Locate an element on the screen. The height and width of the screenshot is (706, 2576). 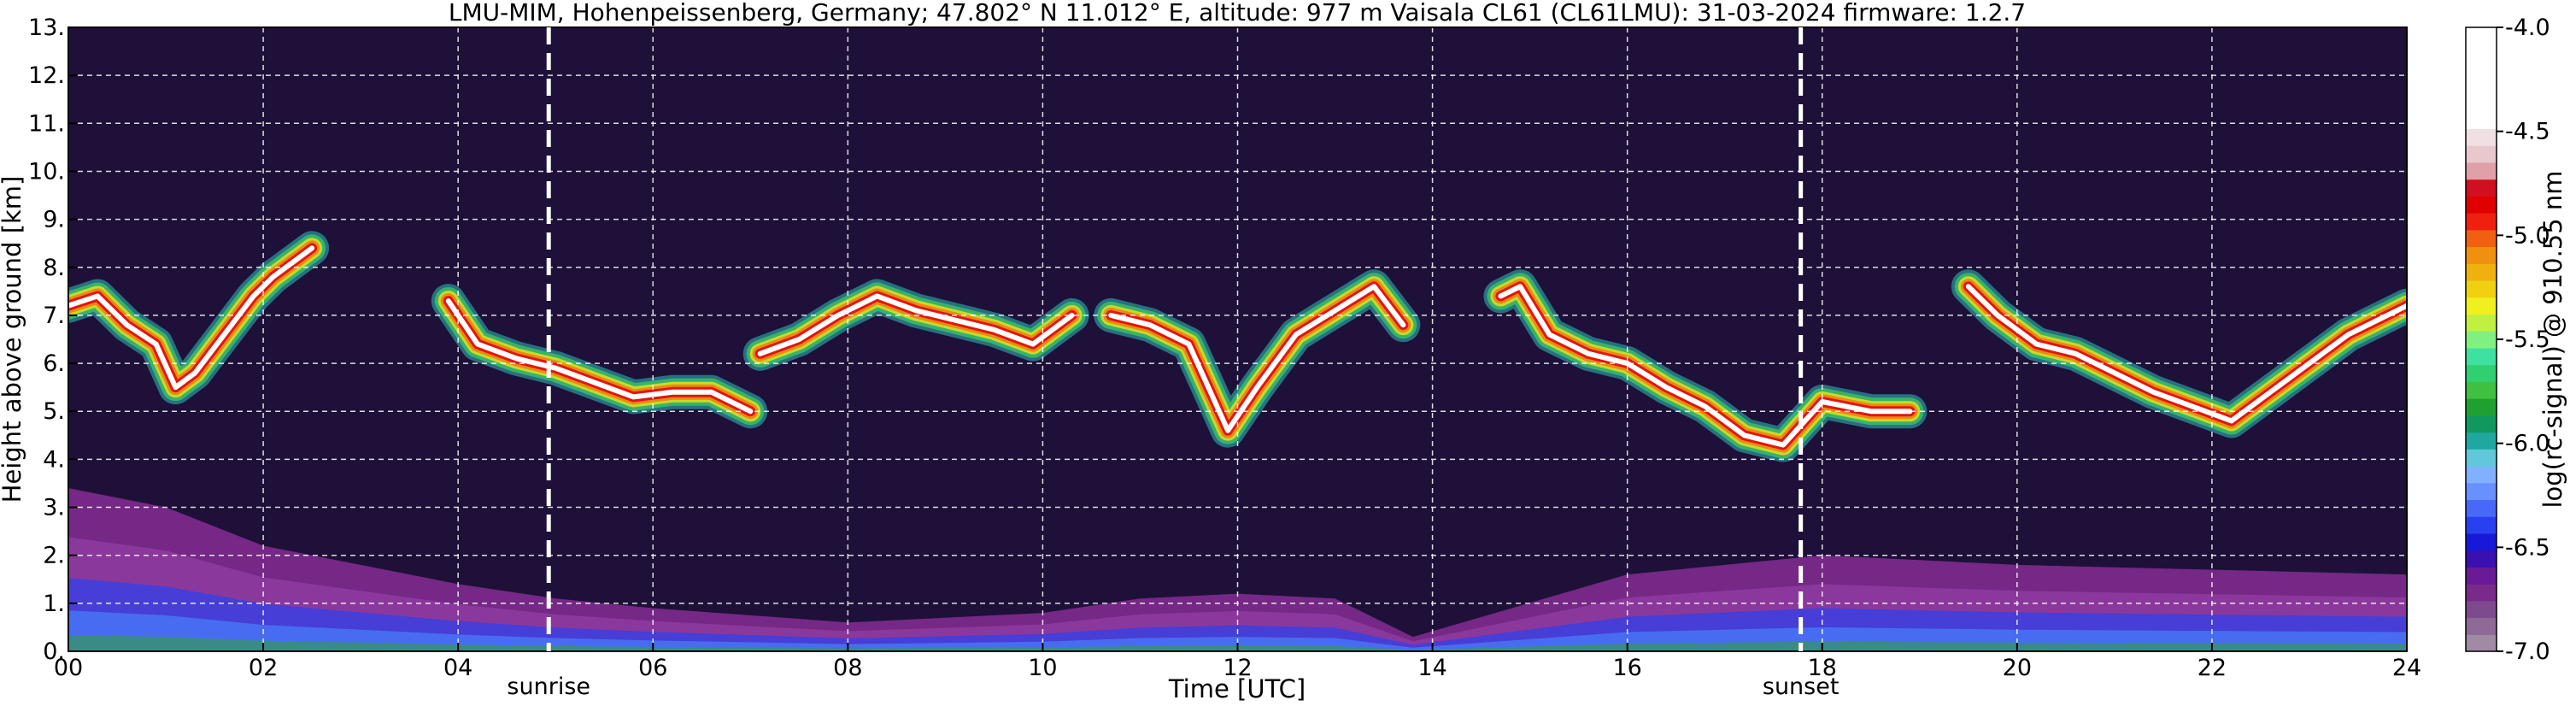
x-tick-label: 00 is located at coordinates (68, 668).